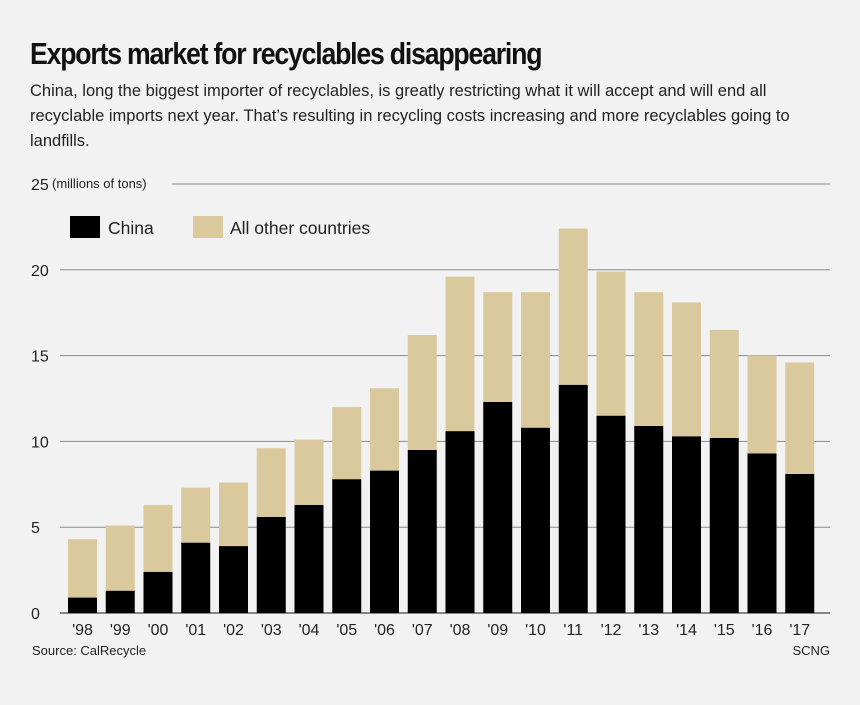  What do you see at coordinates (497, 630) in the screenshot?
I see `x-tick-label: '09` at bounding box center [497, 630].